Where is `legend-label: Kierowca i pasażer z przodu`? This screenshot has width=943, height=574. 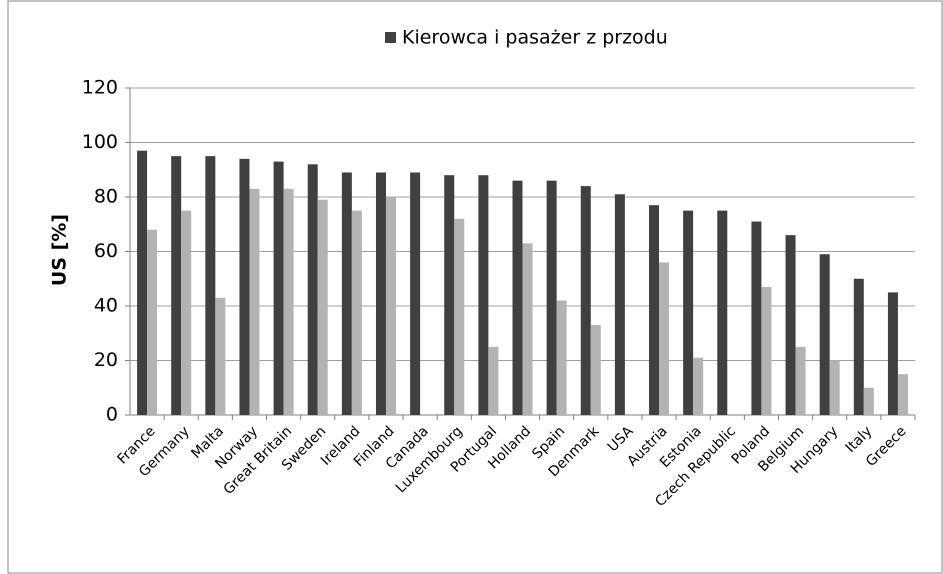
legend-label: Kierowca i pasażer z przodu is located at coordinates (535, 38).